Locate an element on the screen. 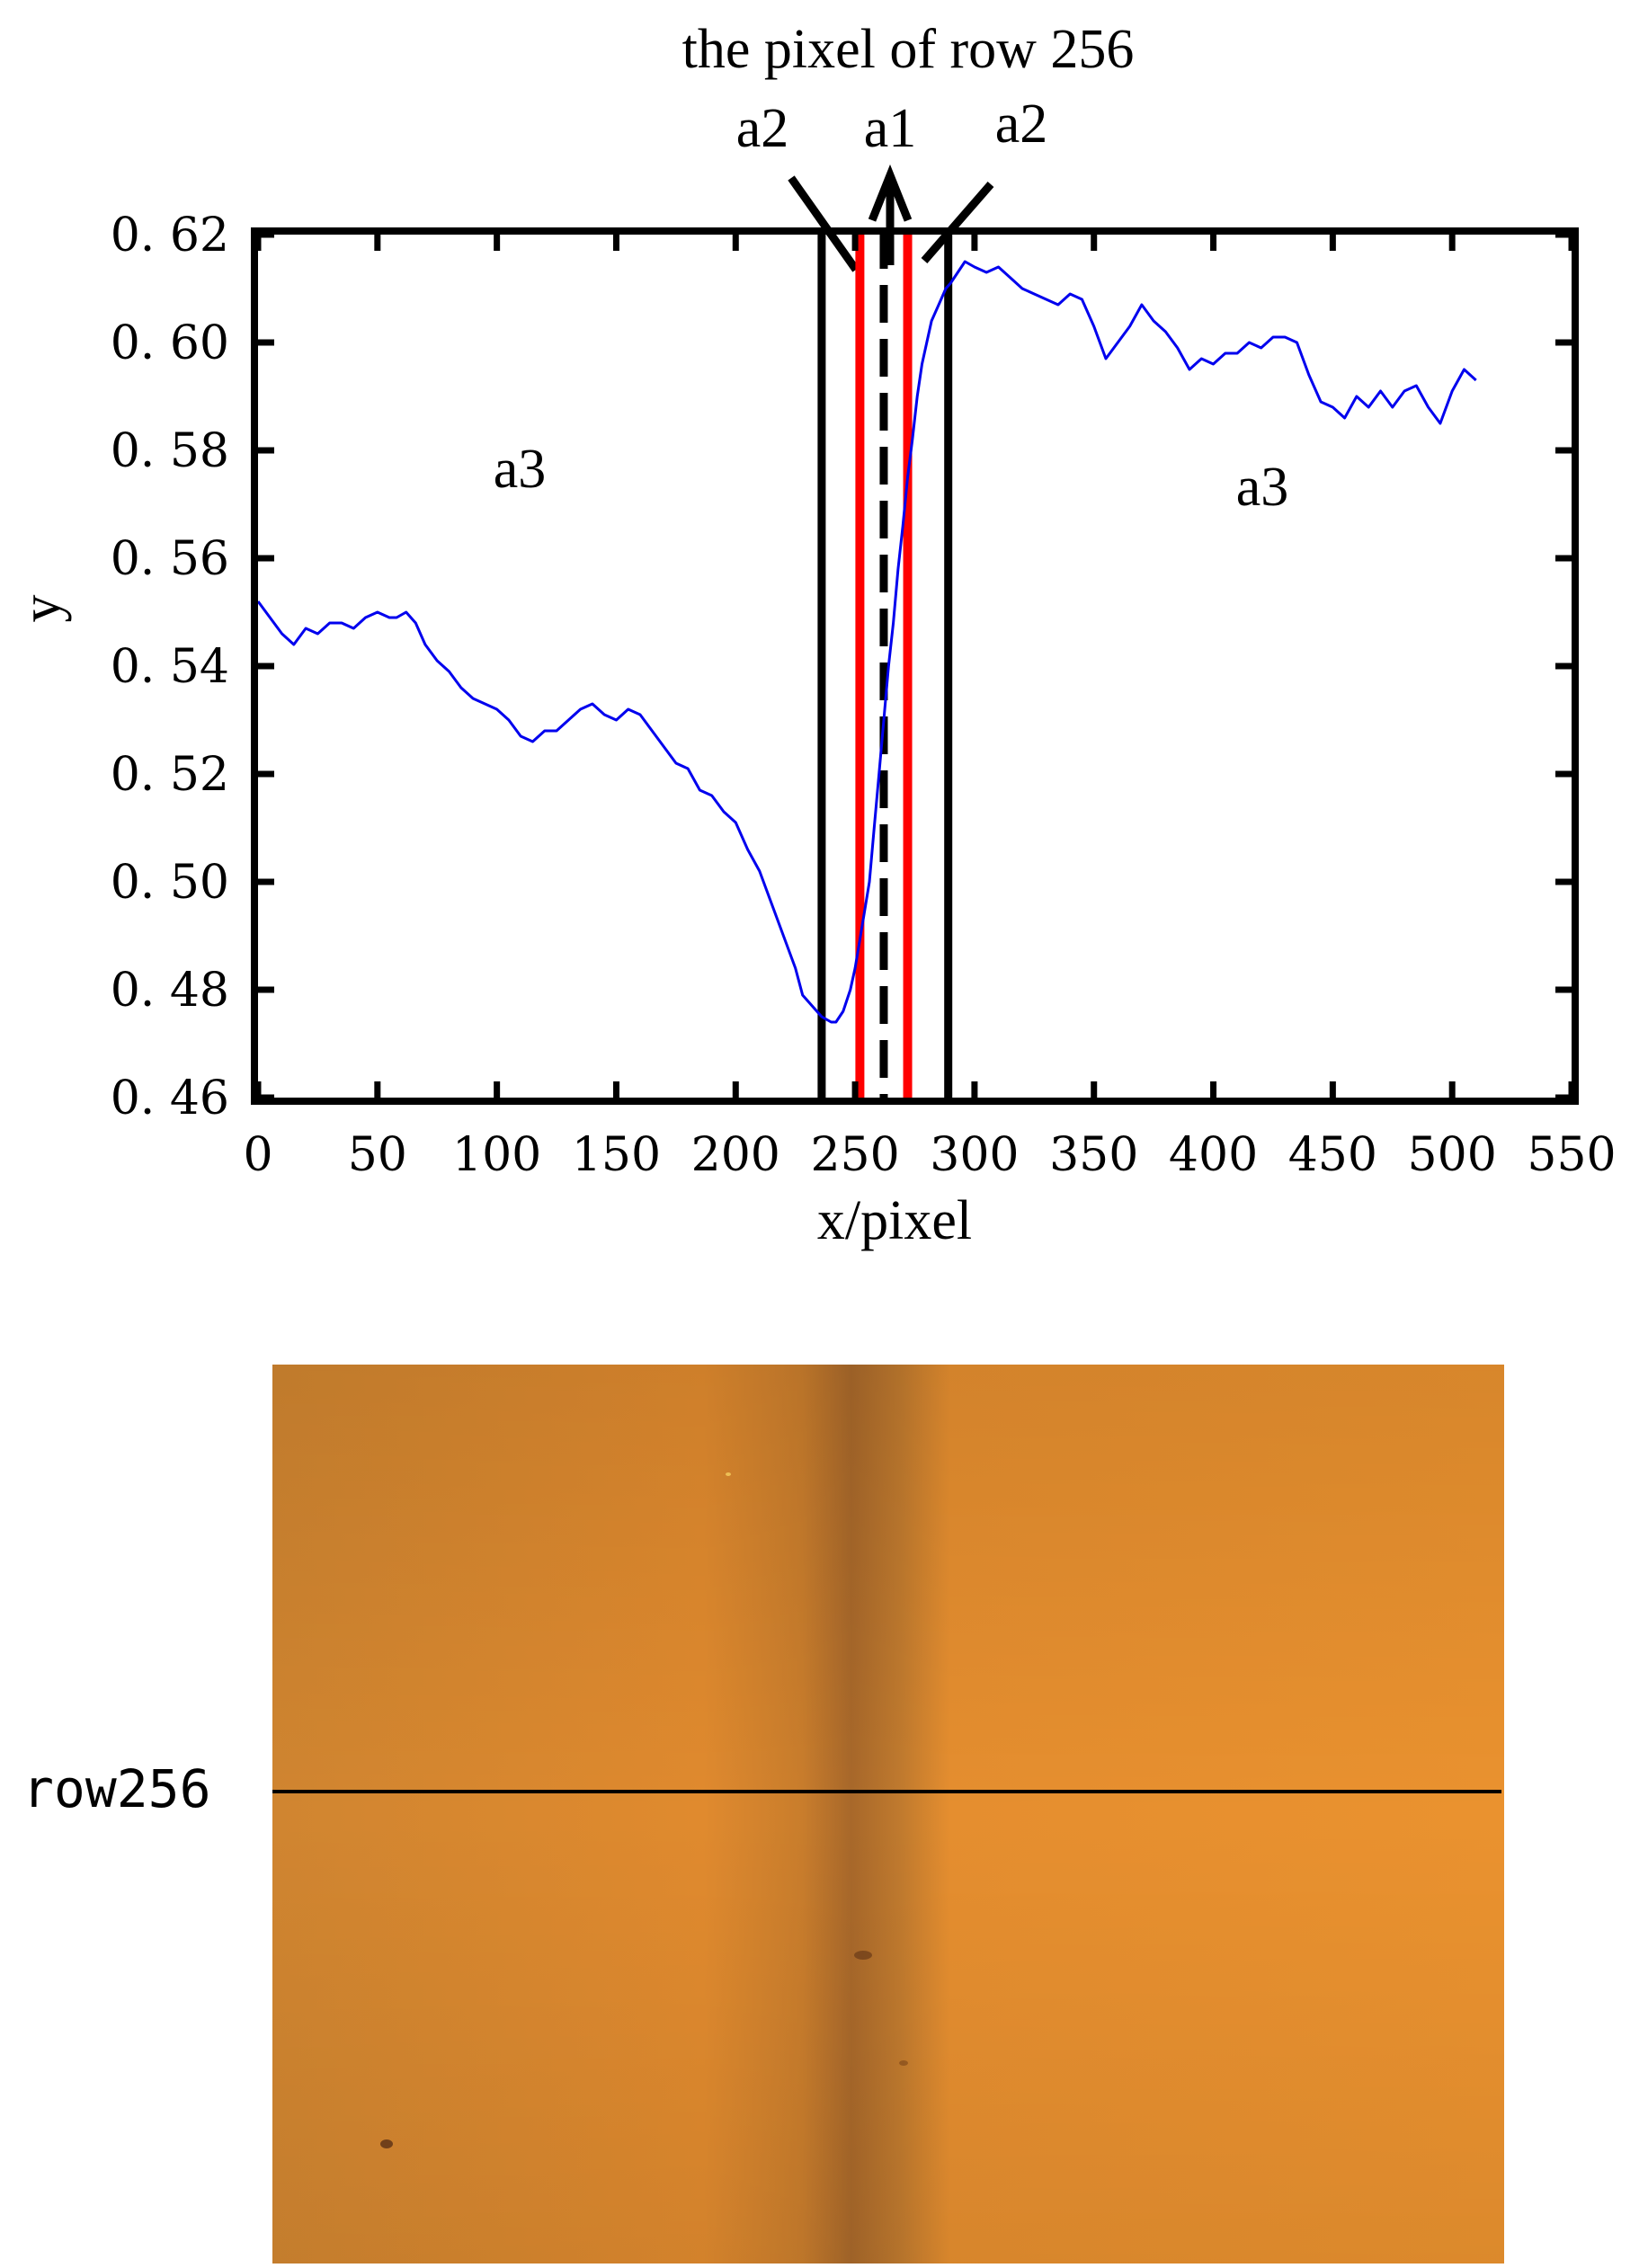 The height and width of the screenshot is (2268, 1648). arrow-a2-right is located at coordinates (957, 222).